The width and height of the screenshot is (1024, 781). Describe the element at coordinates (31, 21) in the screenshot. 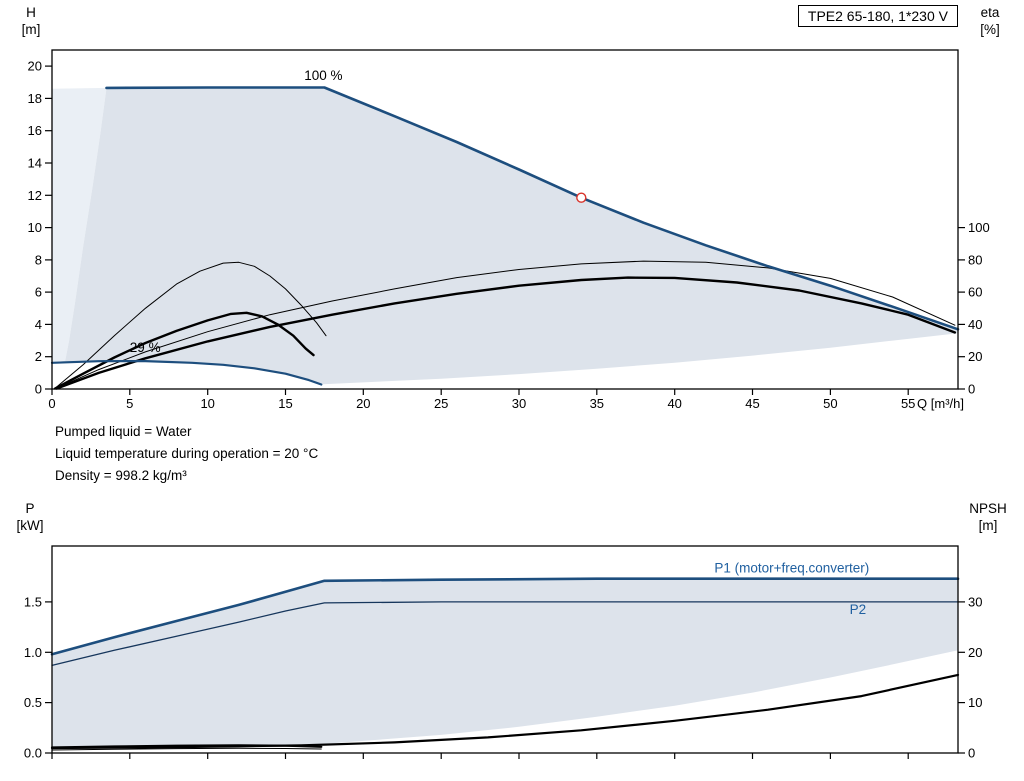

I see `head-axis-label: H [m]` at that location.